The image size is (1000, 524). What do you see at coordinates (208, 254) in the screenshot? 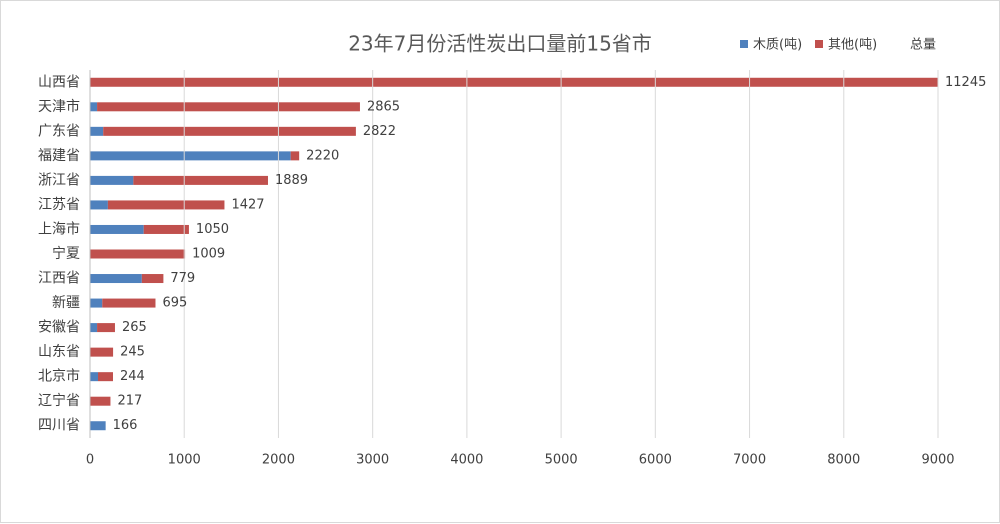
I see `data-label: 1009` at bounding box center [208, 254].